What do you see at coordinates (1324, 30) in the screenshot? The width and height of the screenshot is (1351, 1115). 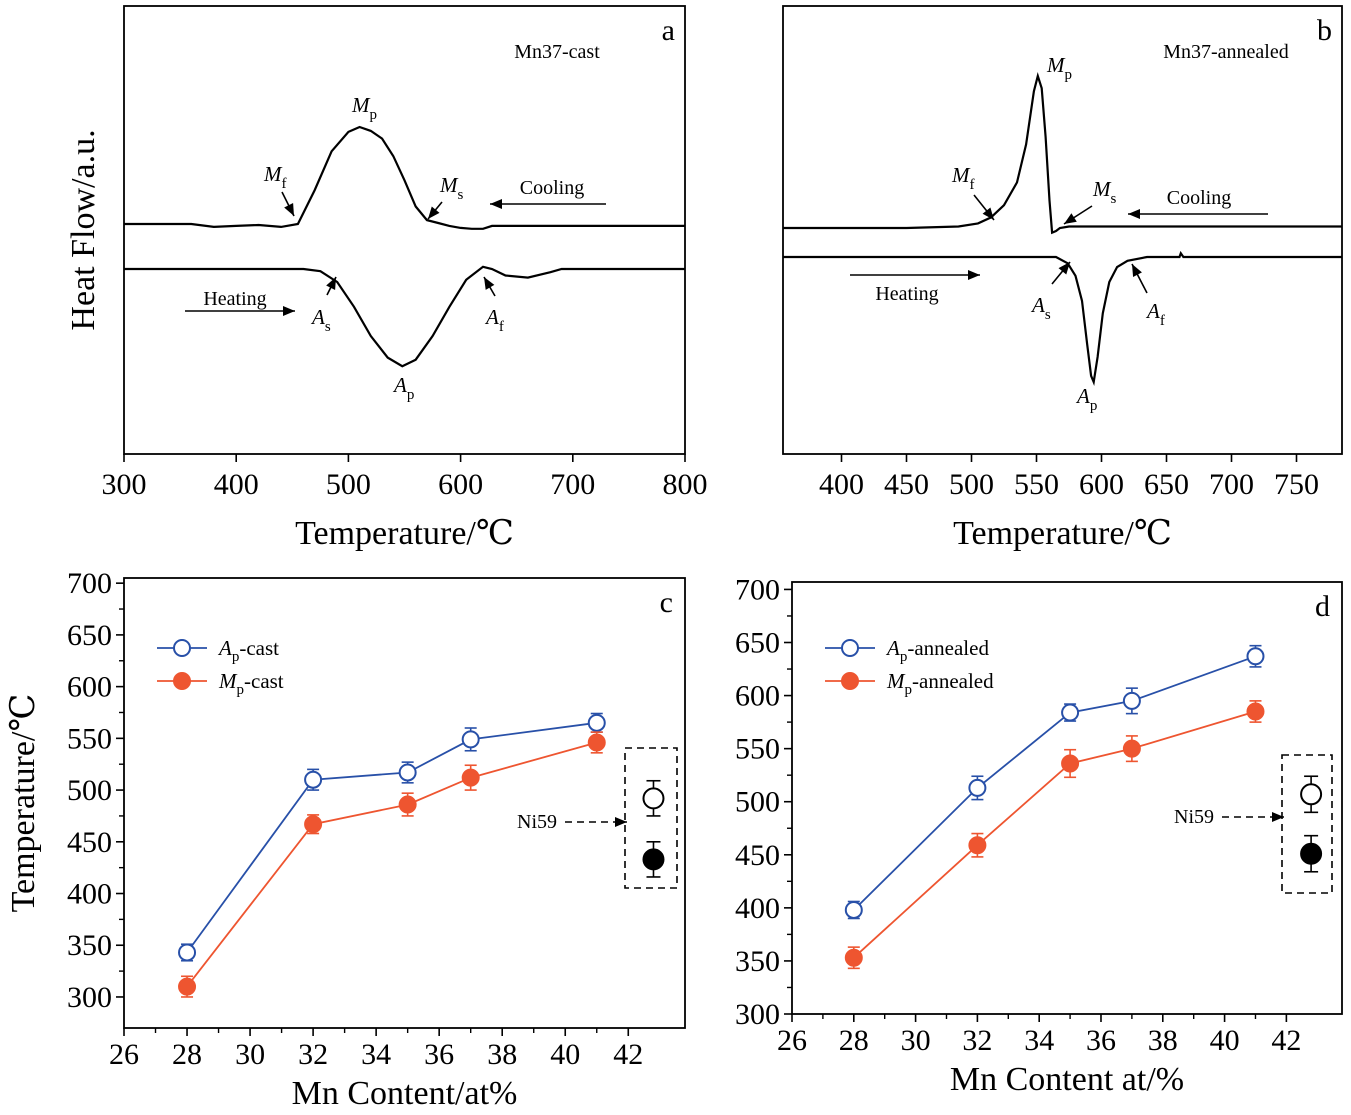 I see `panel-letter: b` at bounding box center [1324, 30].